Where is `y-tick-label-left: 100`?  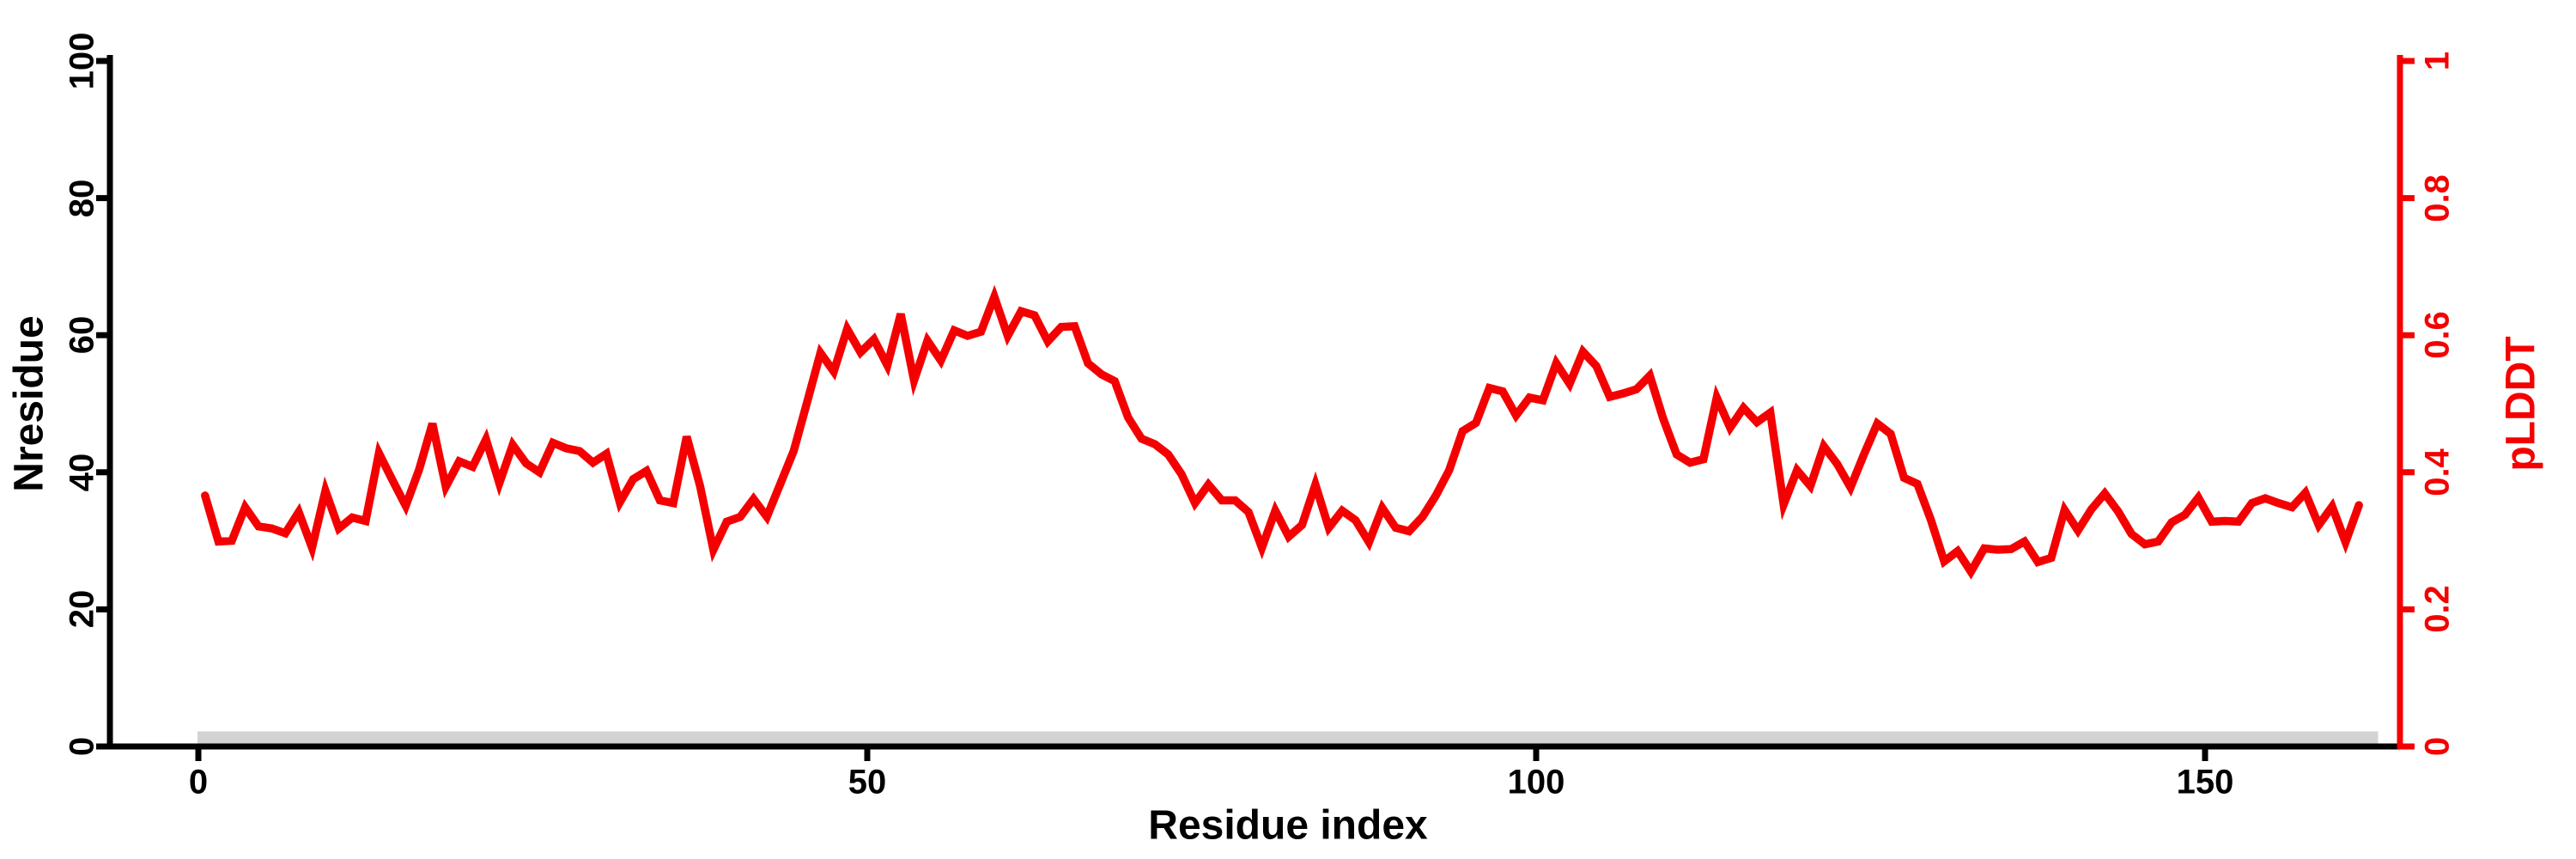 y-tick-label-left: 100 is located at coordinates (82, 61).